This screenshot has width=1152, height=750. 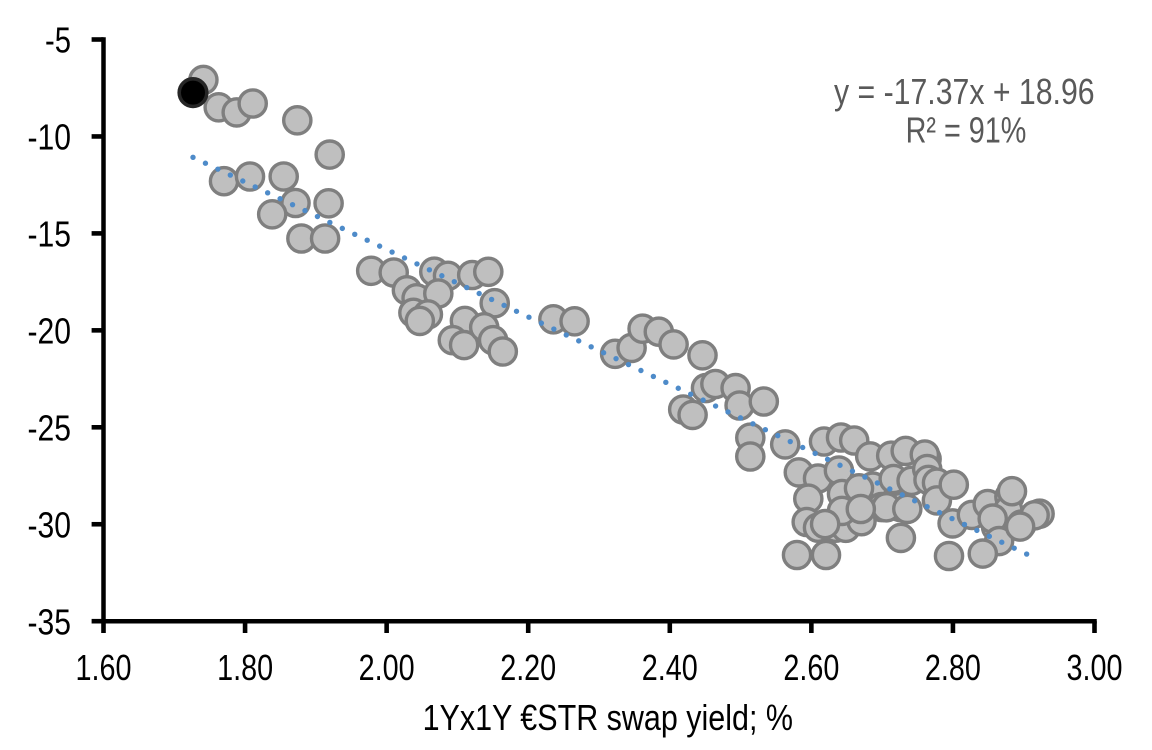 What do you see at coordinates (1095, 667) in the screenshot?
I see `svg-text: 3.00` at bounding box center [1095, 667].